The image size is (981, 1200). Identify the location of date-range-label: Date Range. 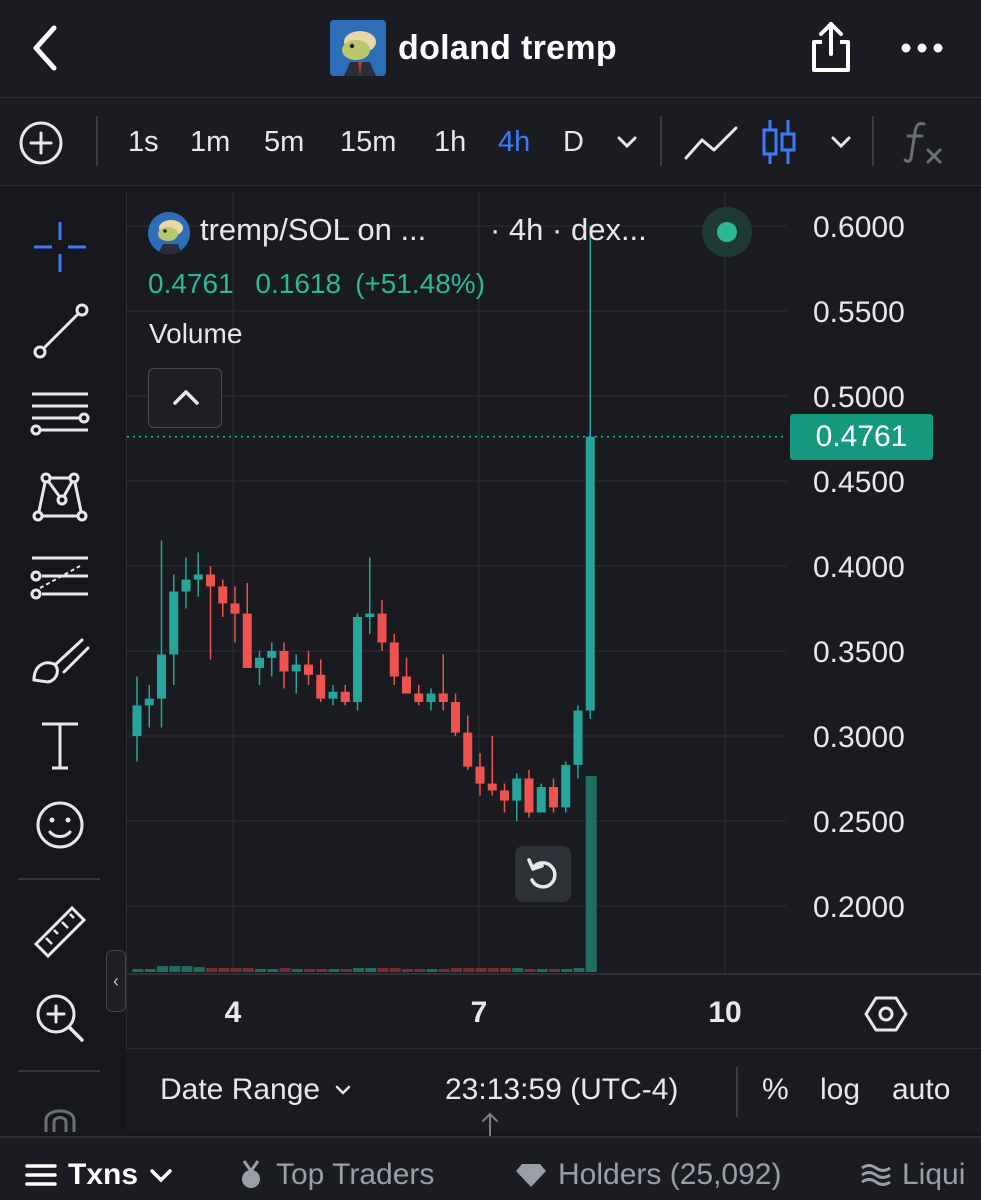
(240, 1089).